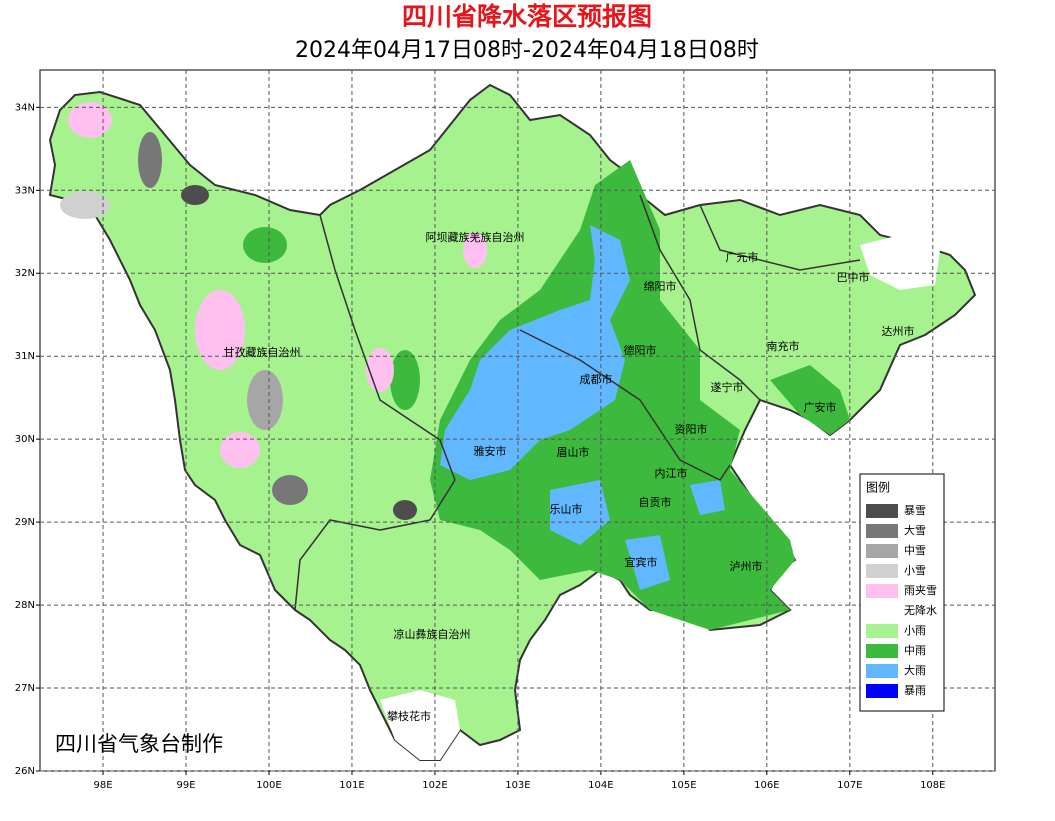 This screenshot has height=821, width=1055. Describe the element at coordinates (766, 785) in the screenshot. I see `x-tick-label: 106E` at that location.